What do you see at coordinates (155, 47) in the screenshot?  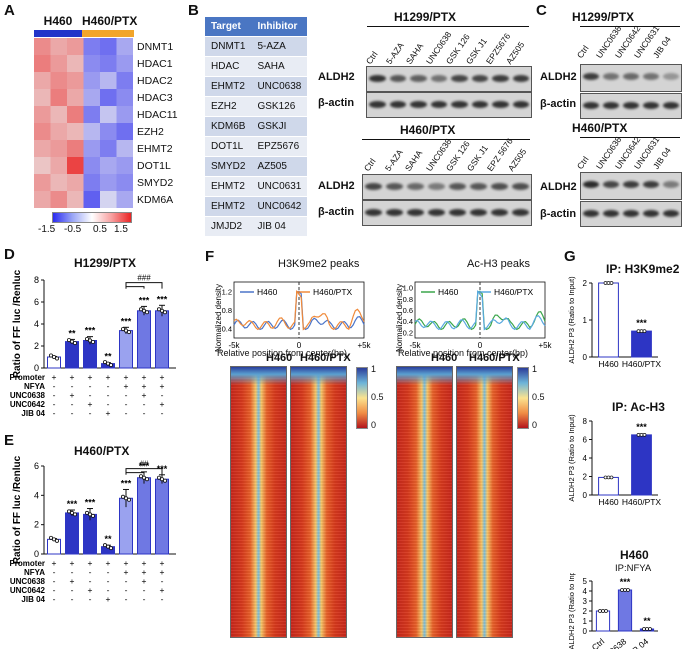 I see `gene-label: DNMT1` at bounding box center [155, 47].